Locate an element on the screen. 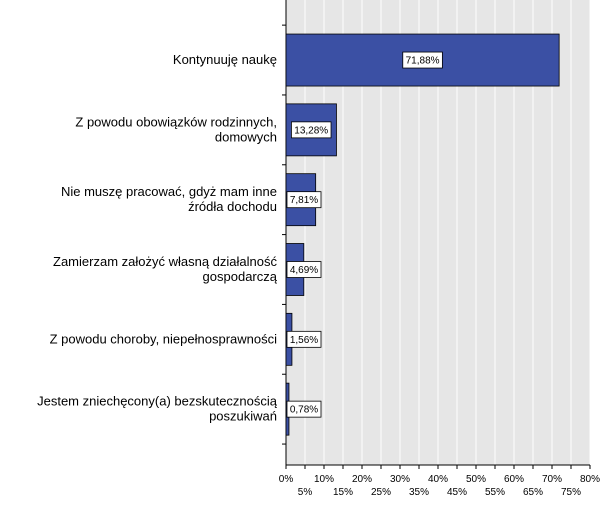 Image resolution: width=600 pixels, height=513 pixels. data-label: 4,69% is located at coordinates (304, 270).